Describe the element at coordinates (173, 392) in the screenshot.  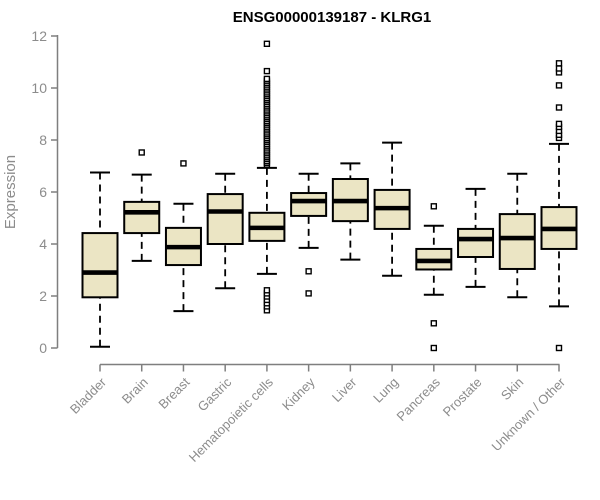
I see `x-tick-label: Breast` at that location.